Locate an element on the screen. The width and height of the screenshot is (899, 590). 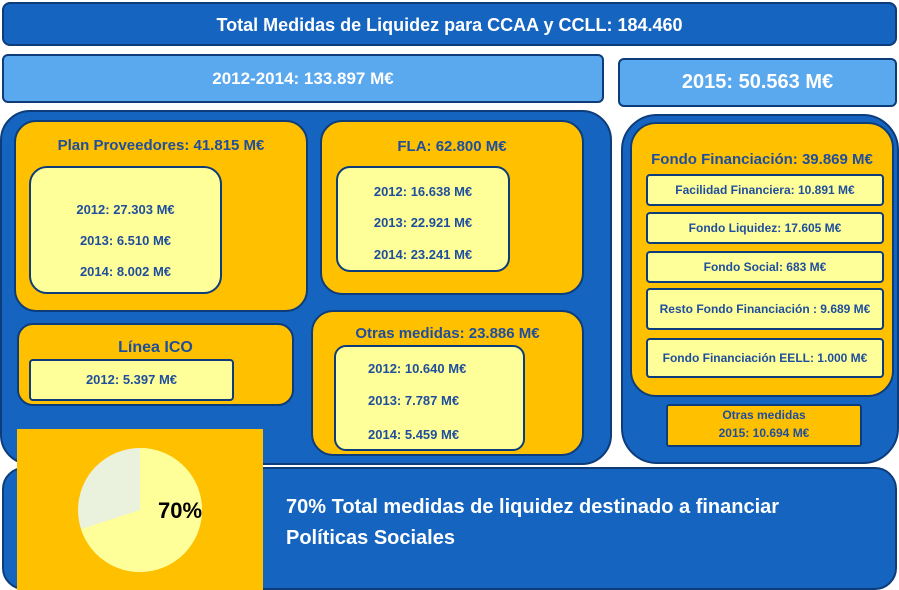
pie-chart-panel: 70% is located at coordinates (140, 509).